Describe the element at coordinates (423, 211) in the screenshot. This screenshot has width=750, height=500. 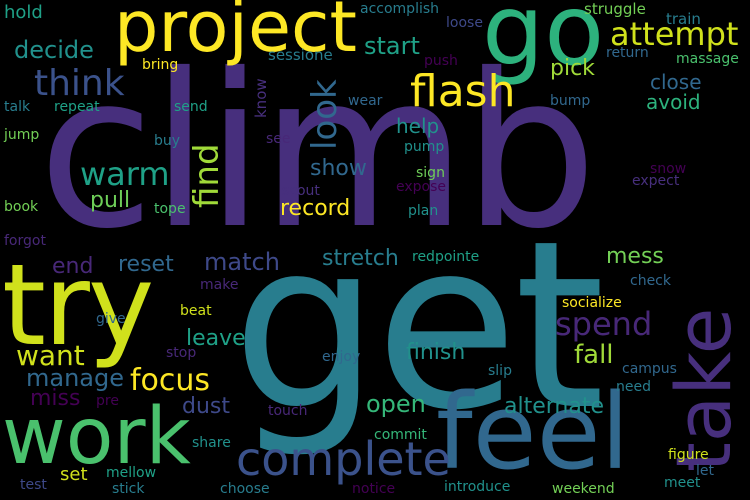
I see `word: plan` at that location.